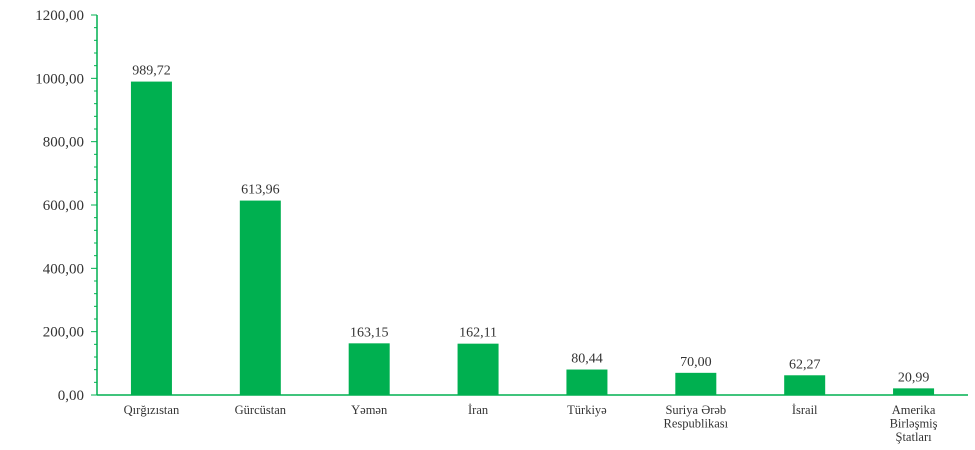 The width and height of the screenshot is (975, 450). I want to click on data-label: 62,27, so click(805, 364).